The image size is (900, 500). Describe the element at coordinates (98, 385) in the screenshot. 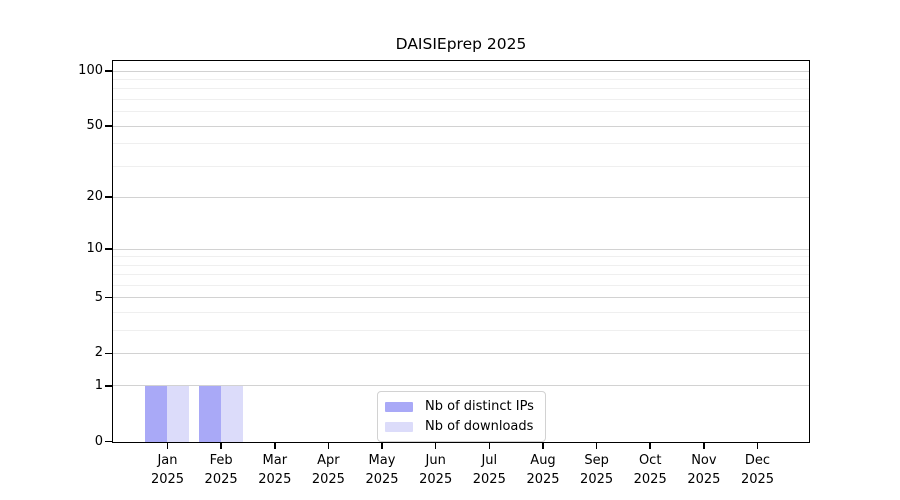

I see `y-tick-label: 1` at that location.